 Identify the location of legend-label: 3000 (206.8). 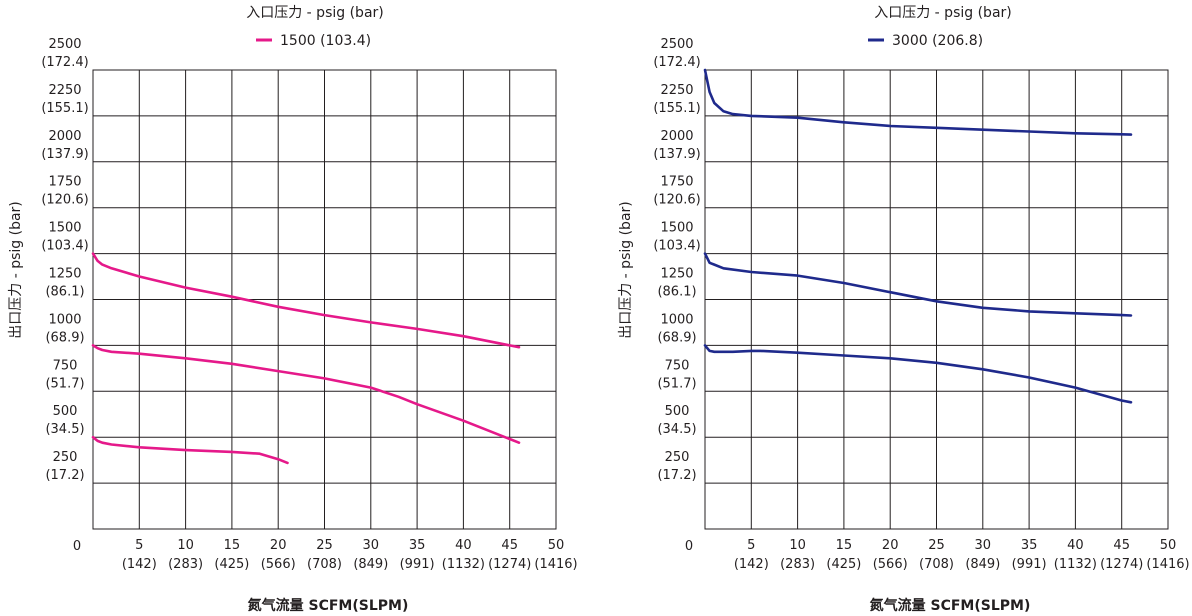
(937, 41).